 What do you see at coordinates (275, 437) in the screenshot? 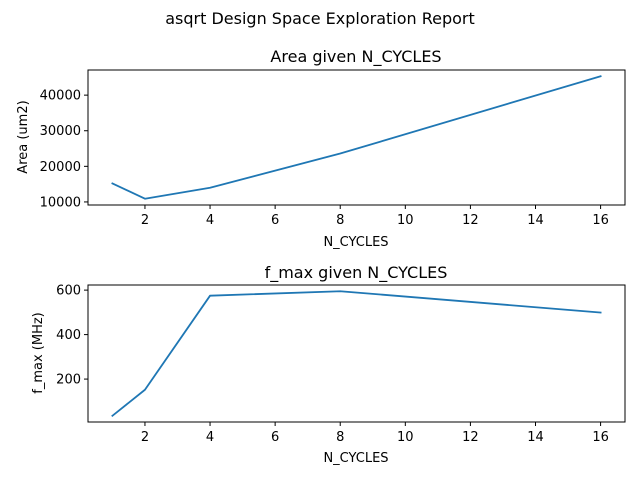
I see `fmax-chart-x-tick-label: 6` at bounding box center [275, 437].